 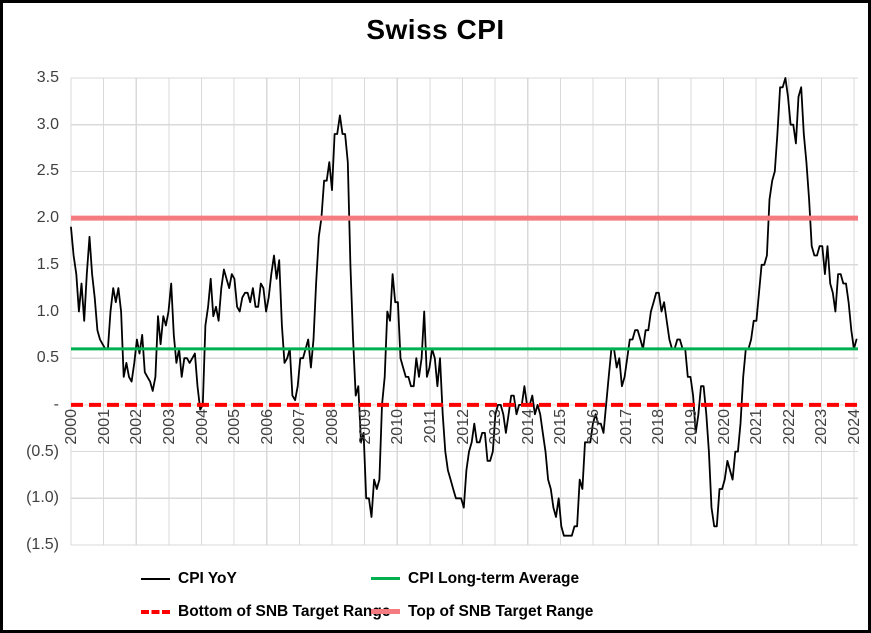 I want to click on bottom-snb-target-line-swatch-icon, so click(x=155, y=611).